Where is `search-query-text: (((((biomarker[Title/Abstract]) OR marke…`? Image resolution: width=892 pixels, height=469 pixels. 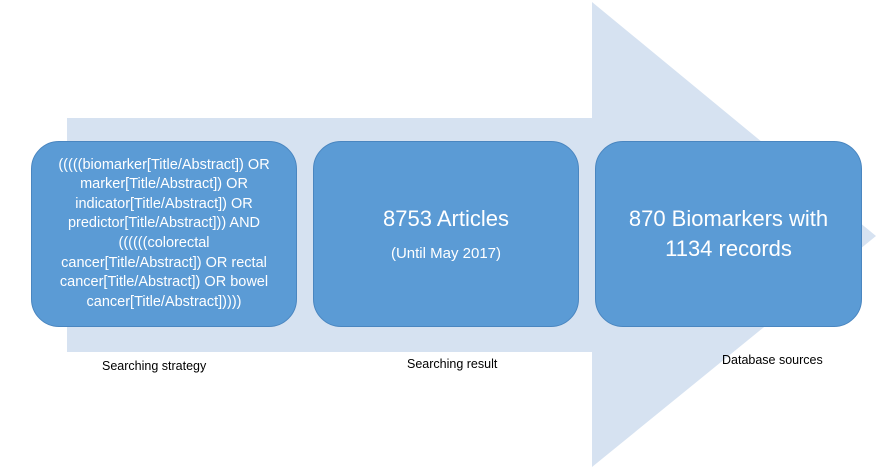 search-query-text: (((((biomarker[Title/Abstract]) OR marke… is located at coordinates (164, 233).